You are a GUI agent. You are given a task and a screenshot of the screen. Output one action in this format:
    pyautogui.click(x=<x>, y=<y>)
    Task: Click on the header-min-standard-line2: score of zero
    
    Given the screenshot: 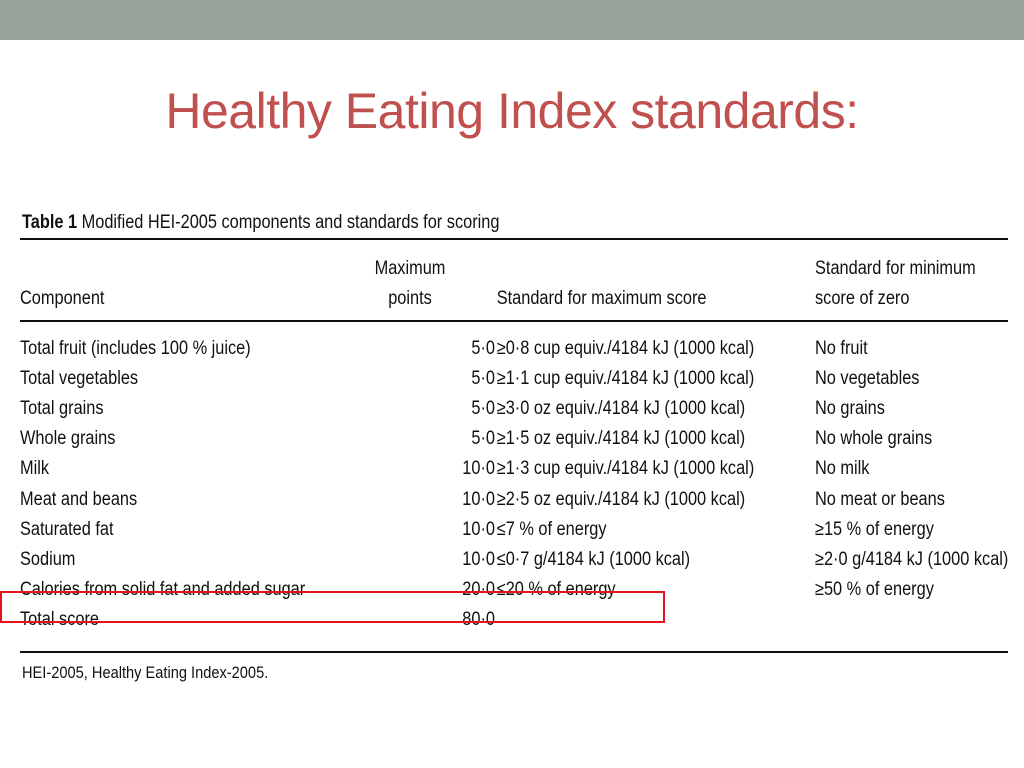 What is the action you would take?
    pyautogui.click(x=862, y=298)
    